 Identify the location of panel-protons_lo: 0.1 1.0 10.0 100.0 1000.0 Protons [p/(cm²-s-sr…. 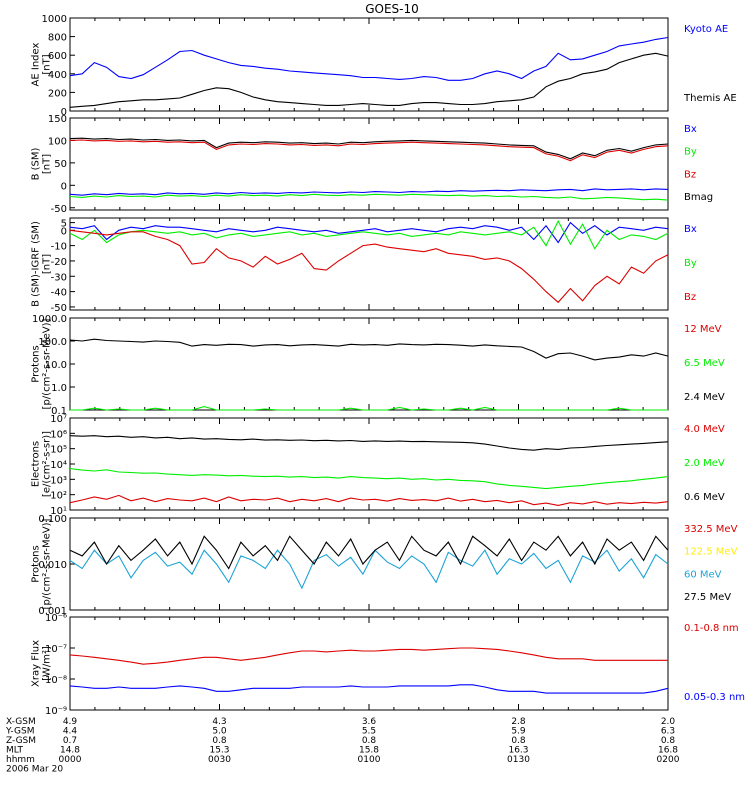
(378, 365).